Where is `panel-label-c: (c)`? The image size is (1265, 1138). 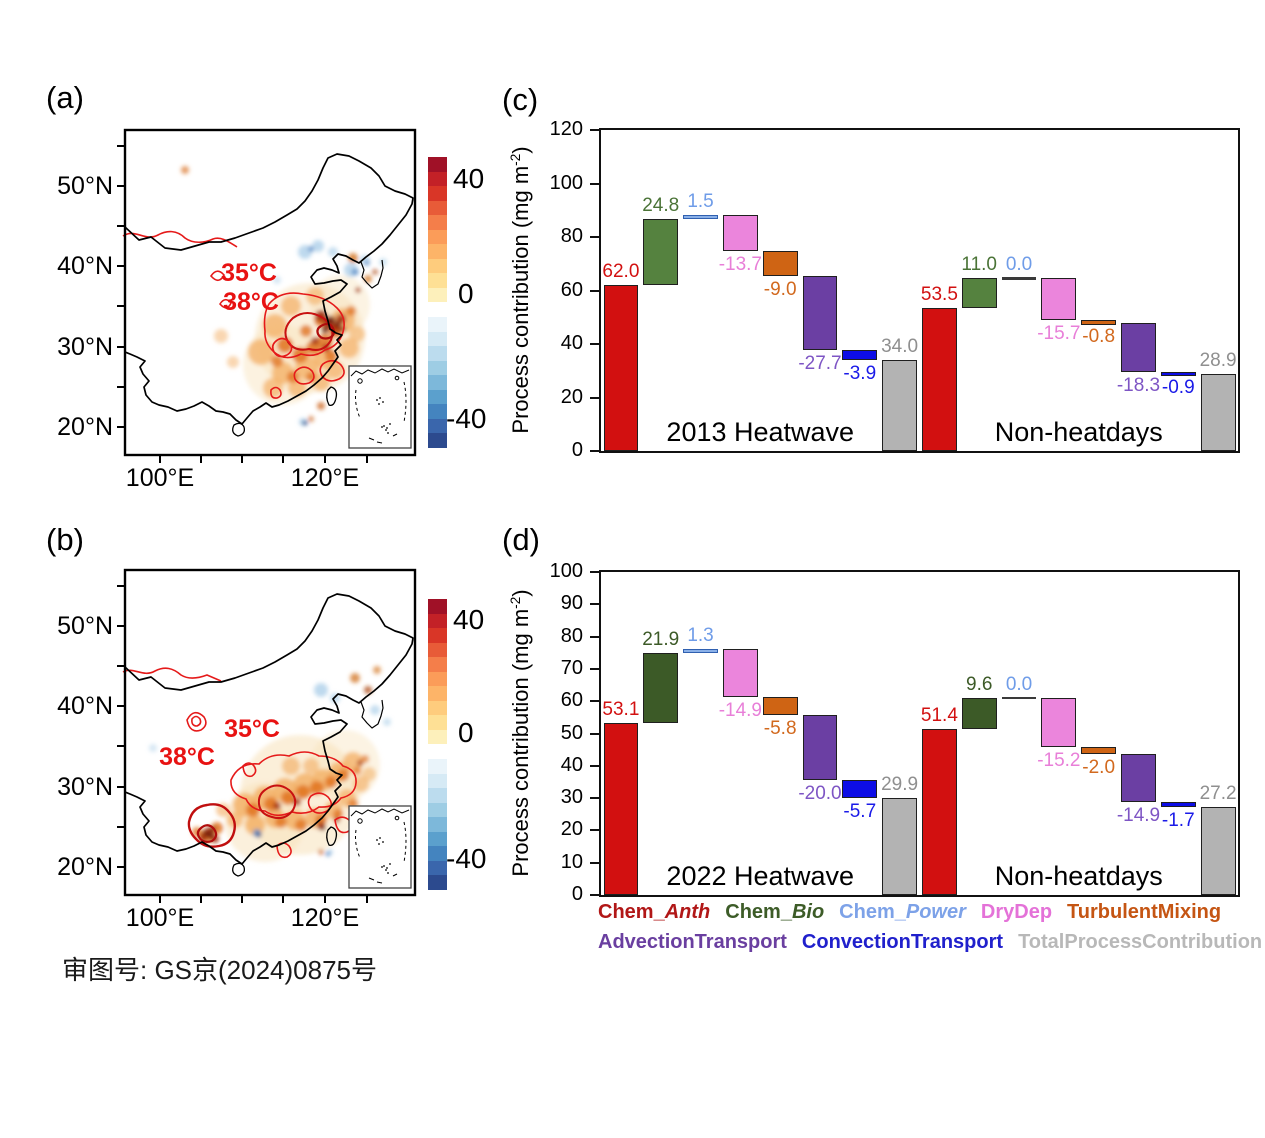 panel-label-c: (c) is located at coordinates (520, 99).